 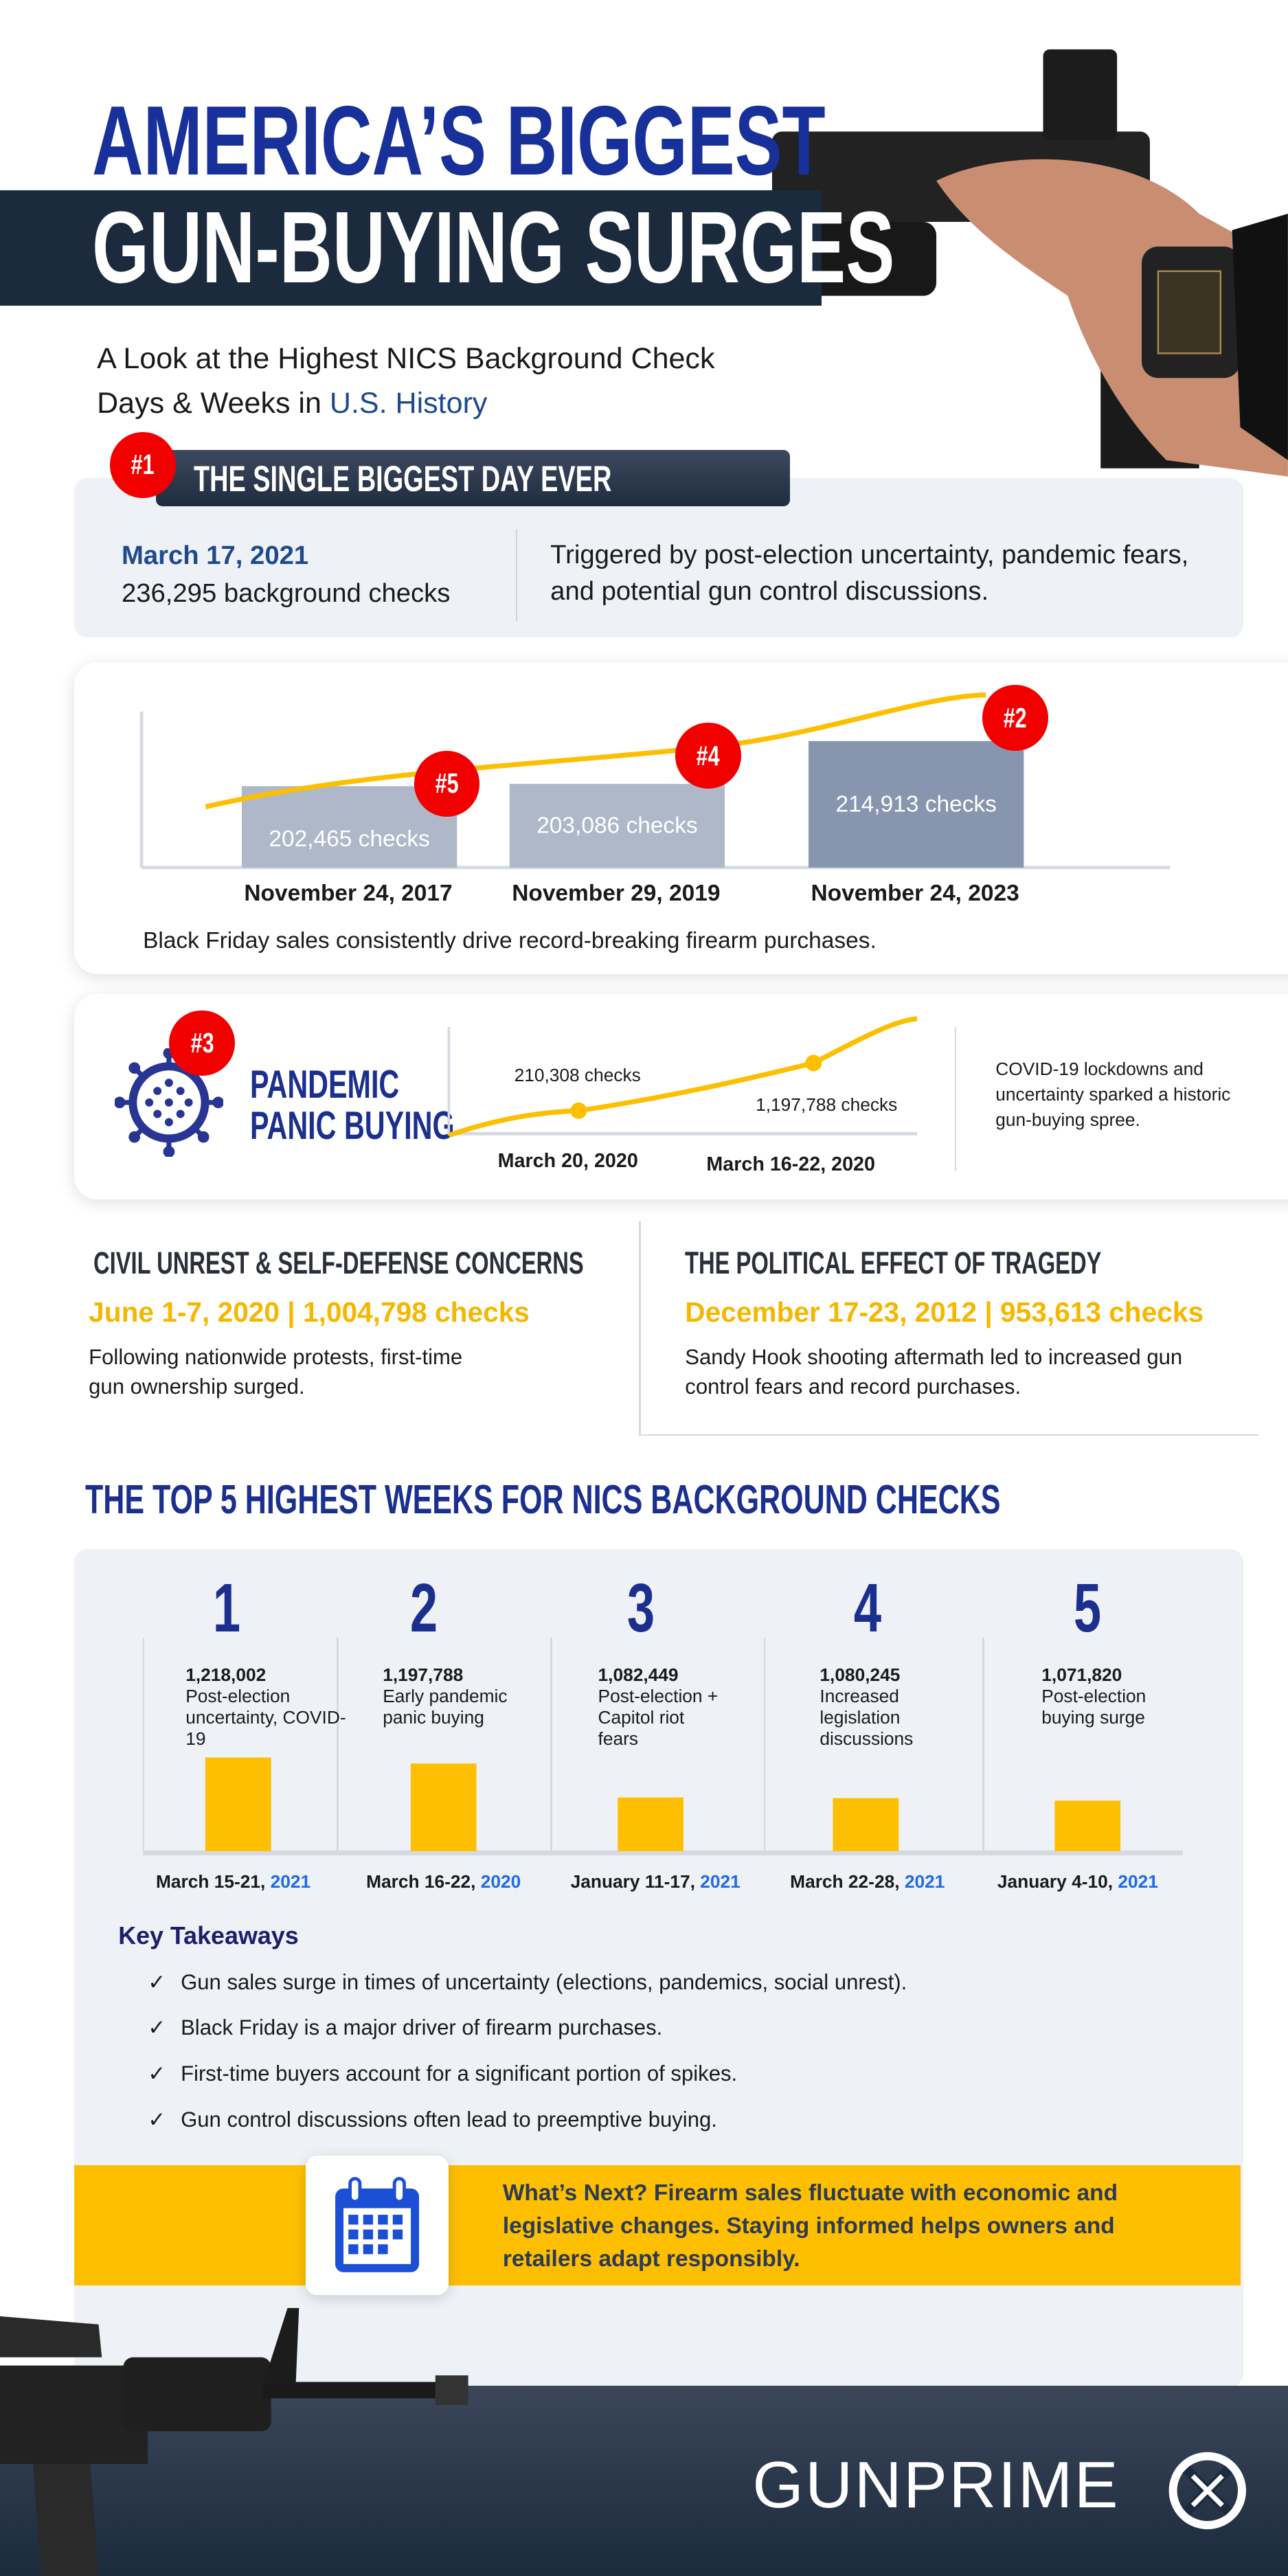 What do you see at coordinates (616, 893) in the screenshot?
I see `x-tick-label: November 29, 2019` at bounding box center [616, 893].